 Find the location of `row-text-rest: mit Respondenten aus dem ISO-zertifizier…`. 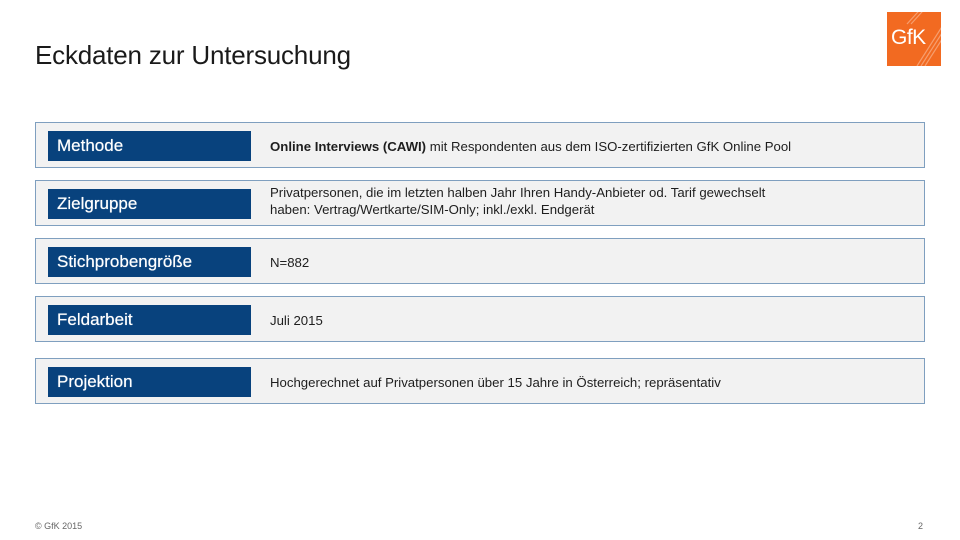

row-text-rest: mit Respondenten aus dem ISO-zertifizier… is located at coordinates (609, 146).